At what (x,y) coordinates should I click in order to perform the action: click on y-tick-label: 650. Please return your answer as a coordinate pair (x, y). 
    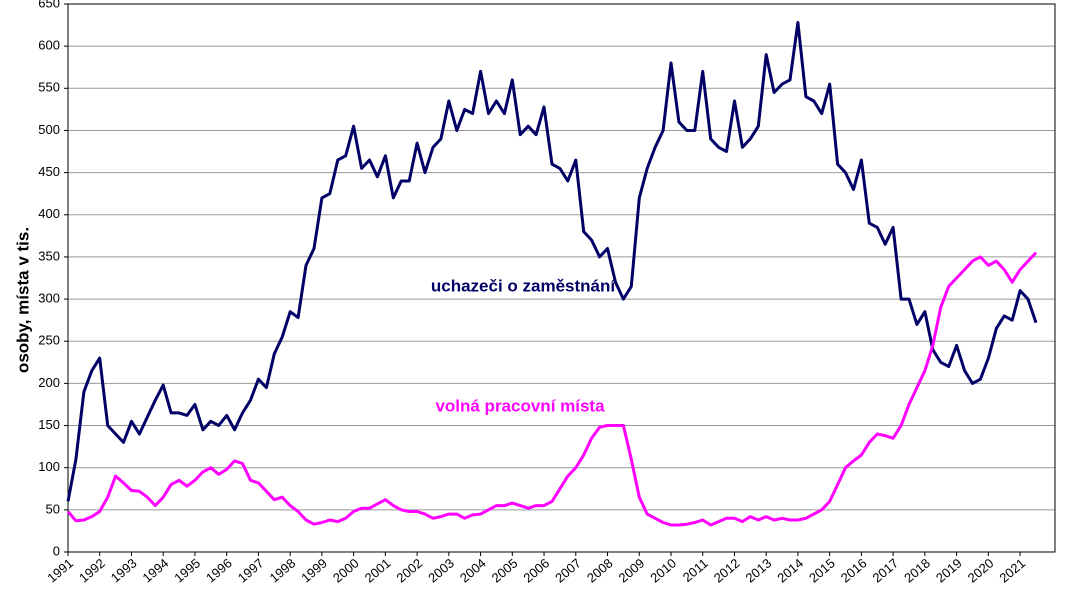
    Looking at the image, I should click on (49, 5).